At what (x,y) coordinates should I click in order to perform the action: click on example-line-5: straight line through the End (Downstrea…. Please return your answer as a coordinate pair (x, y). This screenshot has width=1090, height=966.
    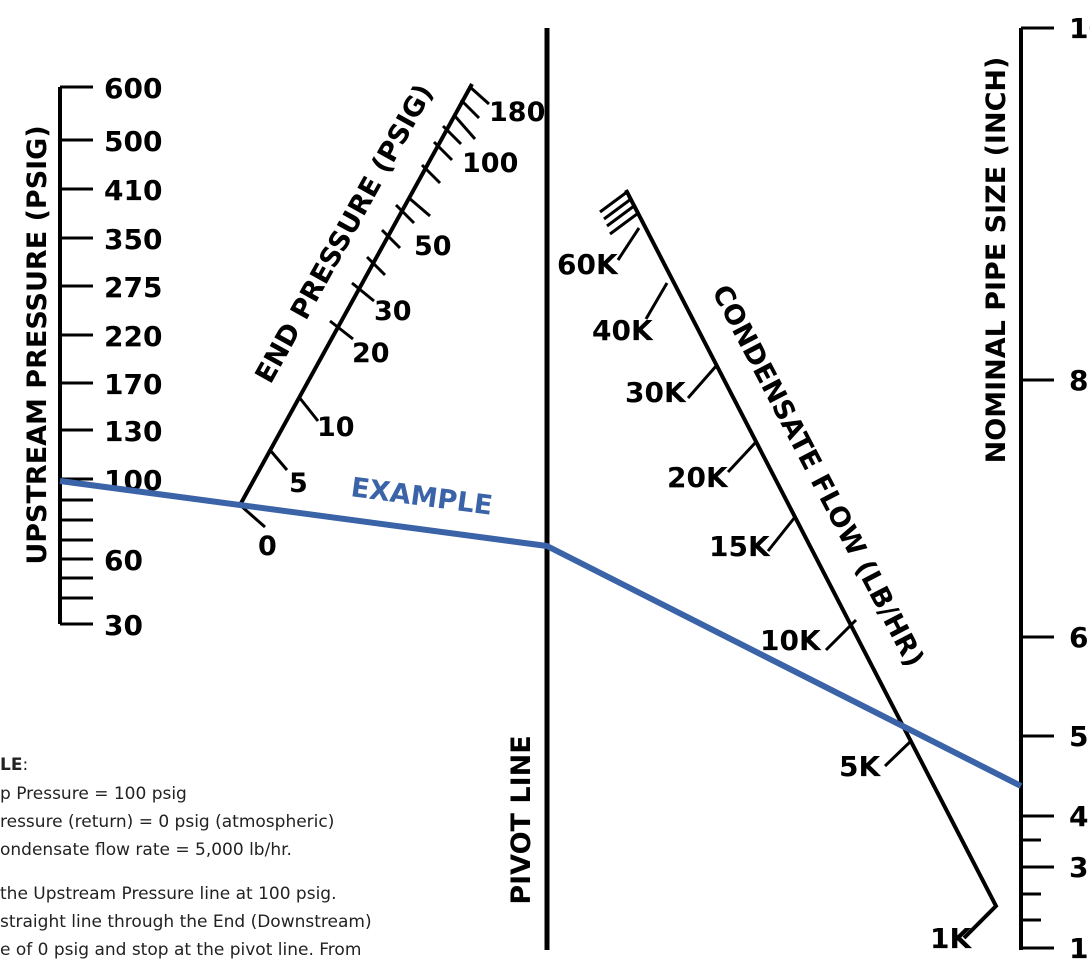
    Looking at the image, I should click on (186, 922).